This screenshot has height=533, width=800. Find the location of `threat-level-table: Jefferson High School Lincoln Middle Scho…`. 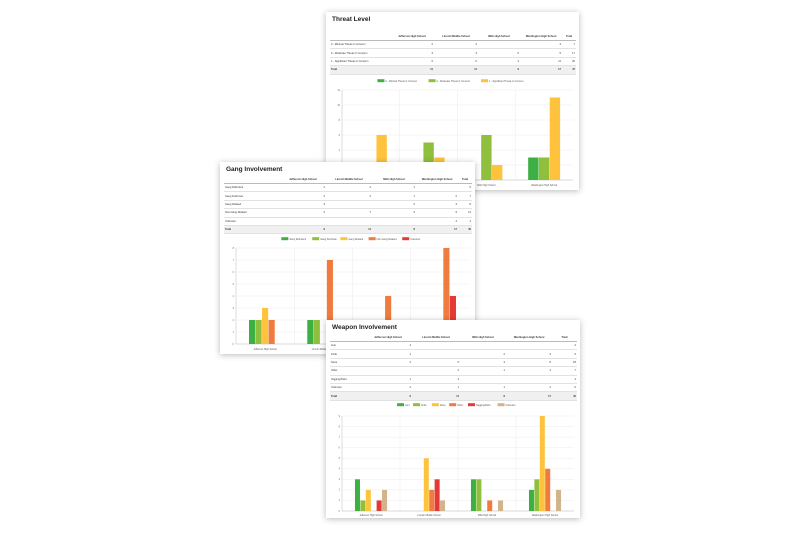

threat-level-table: Jefferson High School Lincoln Middle Scho… is located at coordinates (453, 54).